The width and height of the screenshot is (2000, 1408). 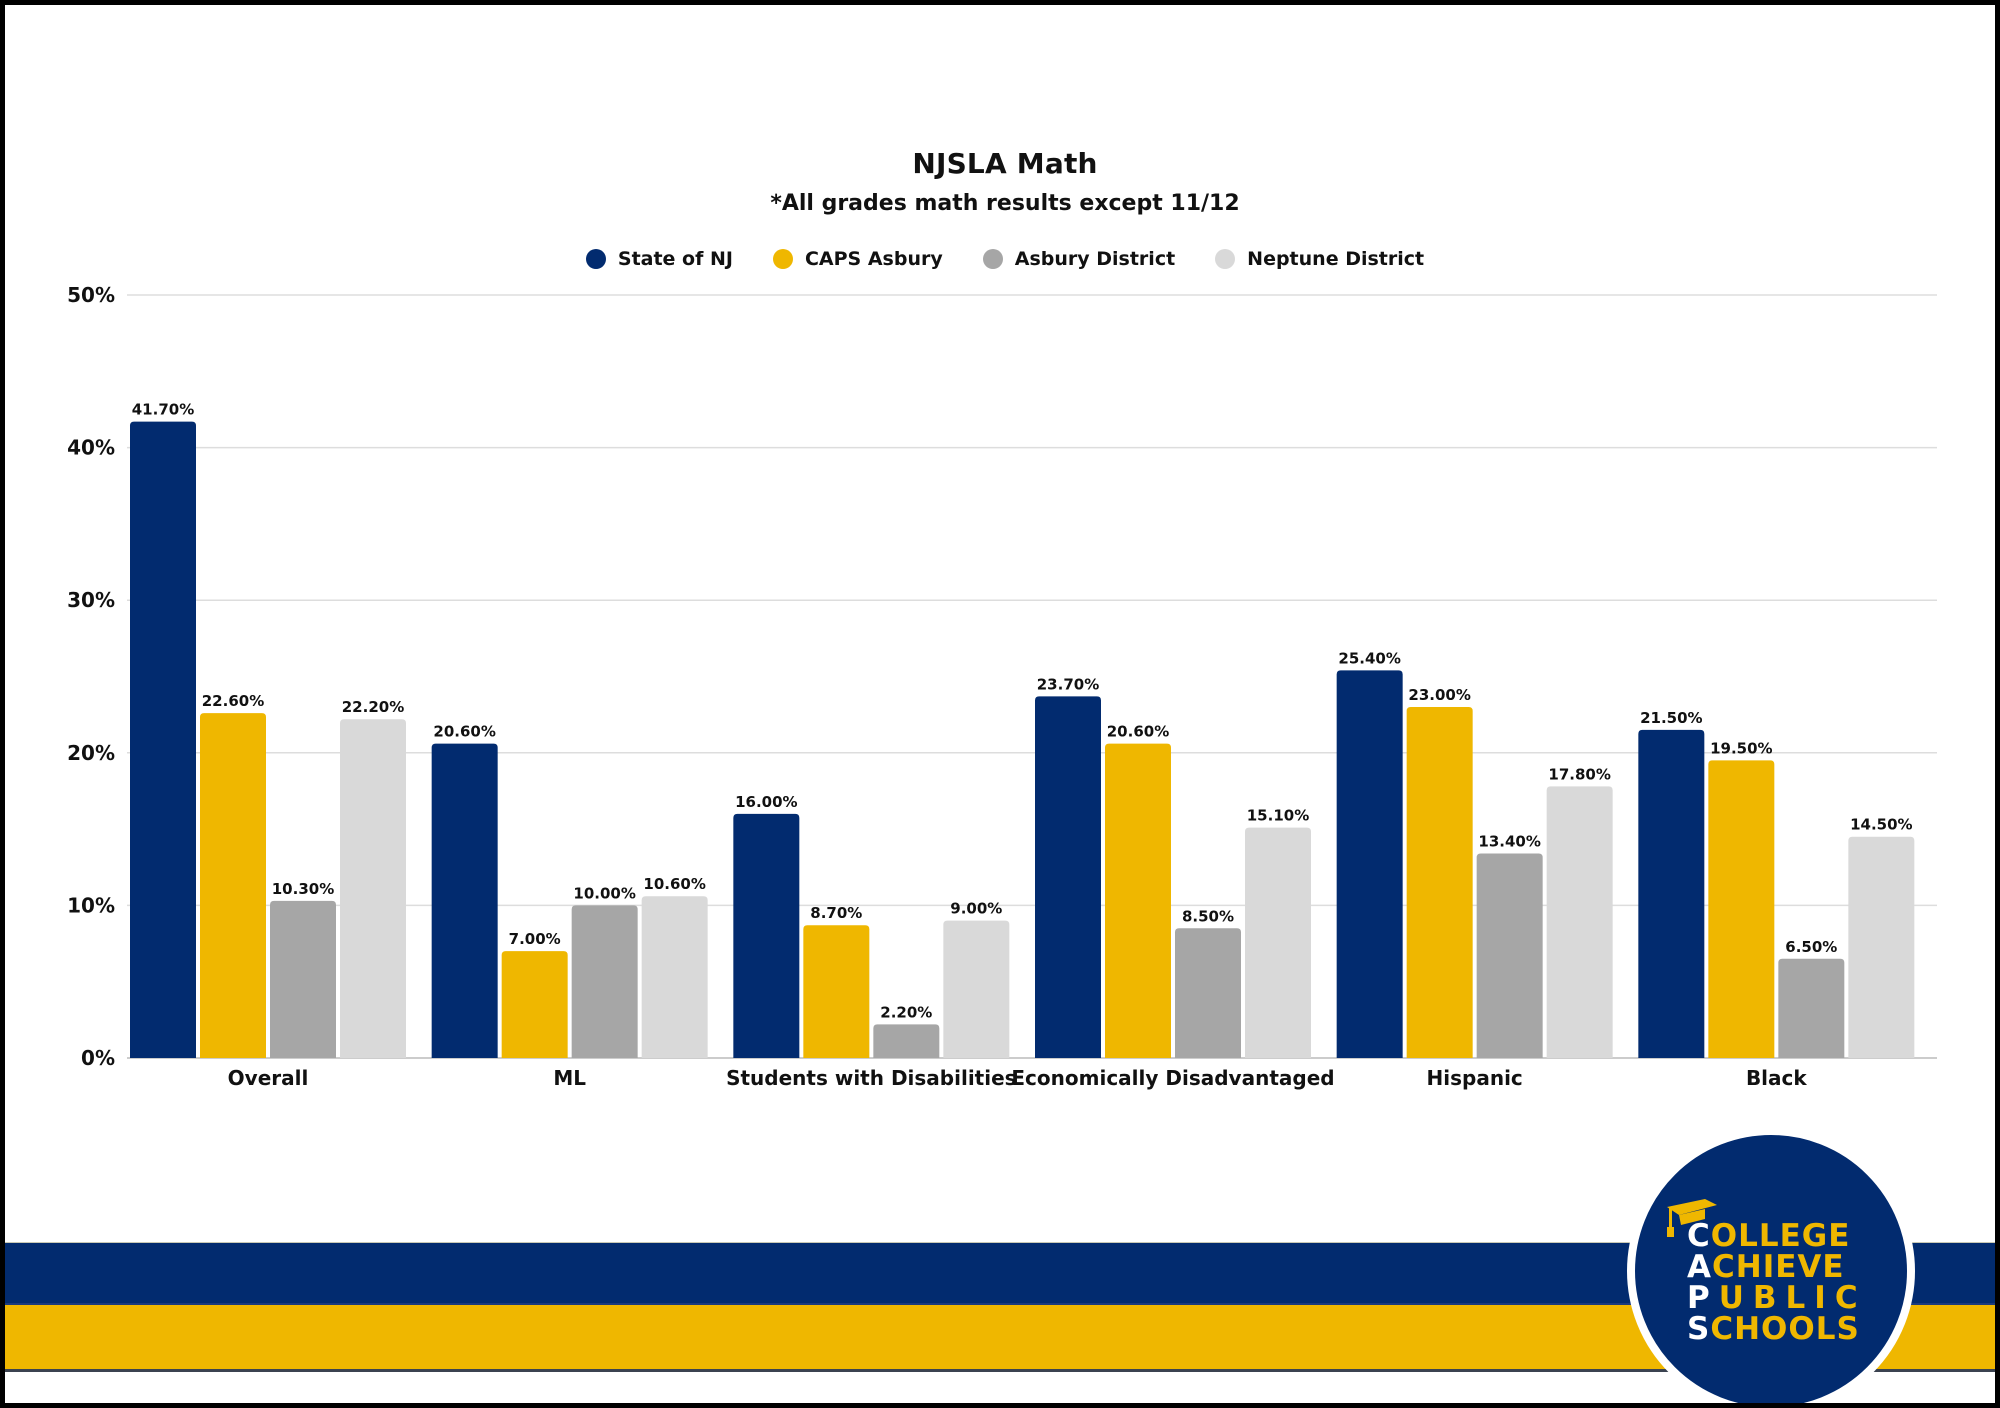 I want to click on bar-asbury-district-economically-disadvantaged, so click(x=1208, y=993).